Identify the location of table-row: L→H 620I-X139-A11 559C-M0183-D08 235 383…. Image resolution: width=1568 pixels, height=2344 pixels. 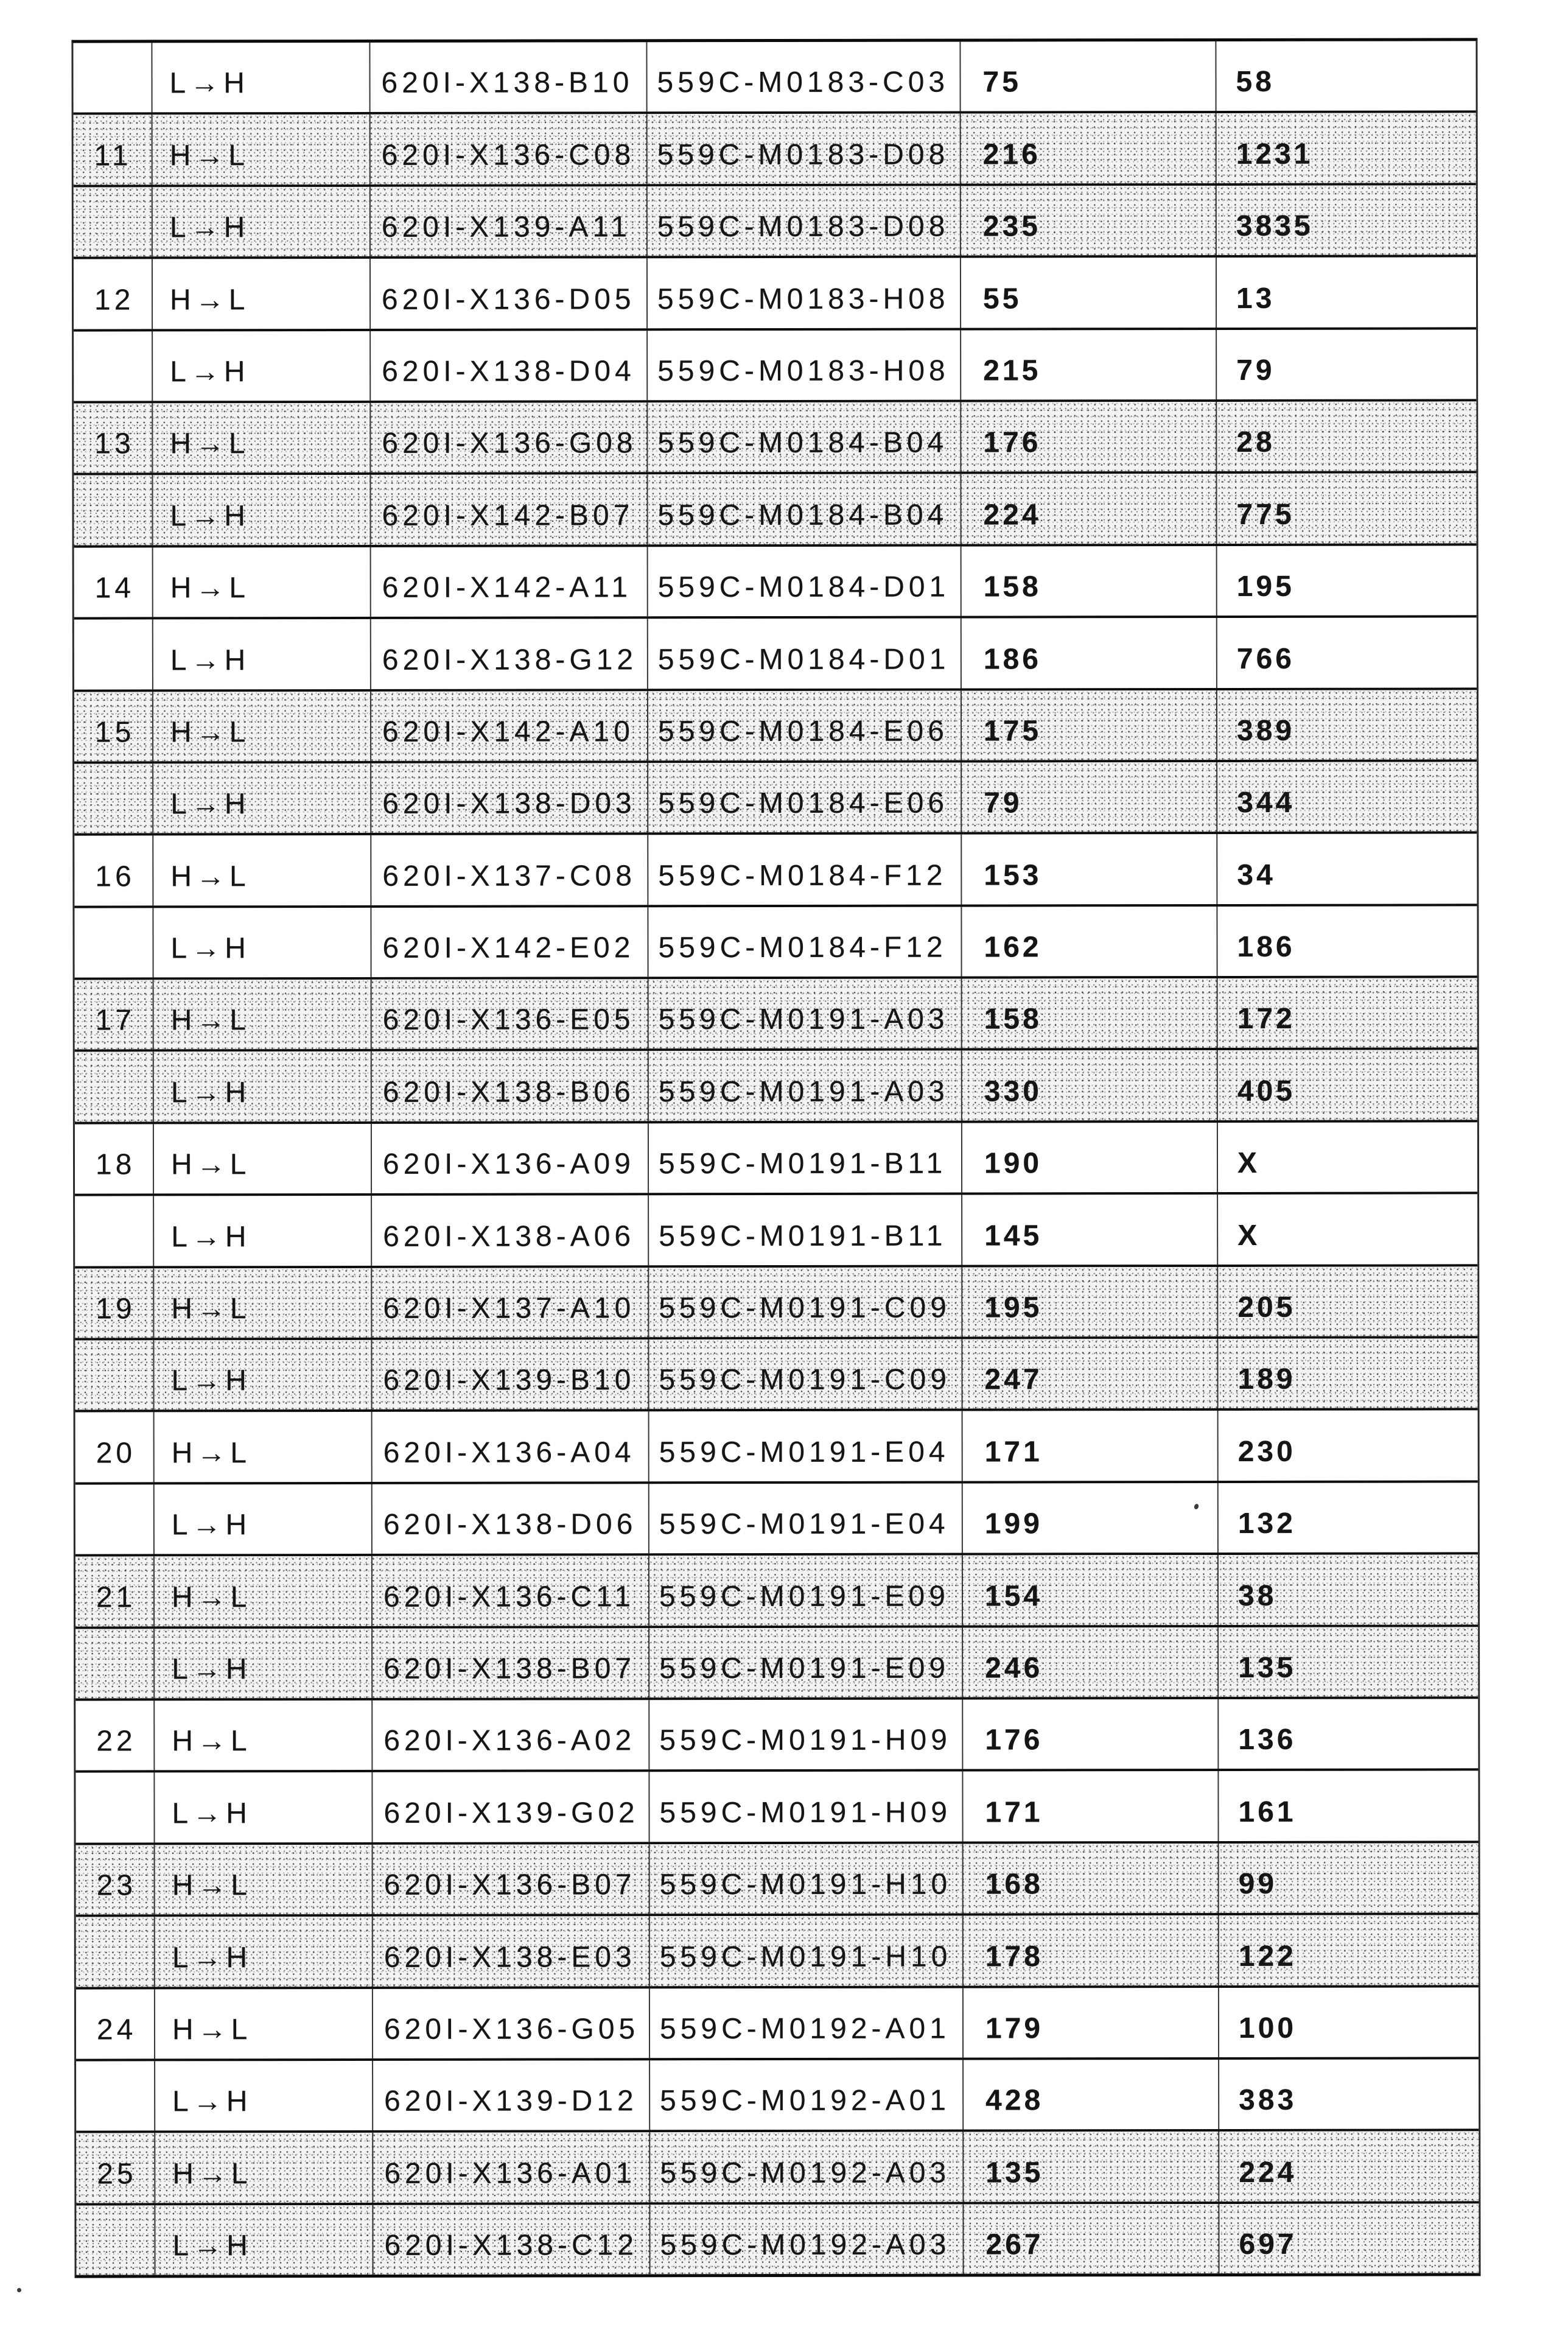
(774, 222).